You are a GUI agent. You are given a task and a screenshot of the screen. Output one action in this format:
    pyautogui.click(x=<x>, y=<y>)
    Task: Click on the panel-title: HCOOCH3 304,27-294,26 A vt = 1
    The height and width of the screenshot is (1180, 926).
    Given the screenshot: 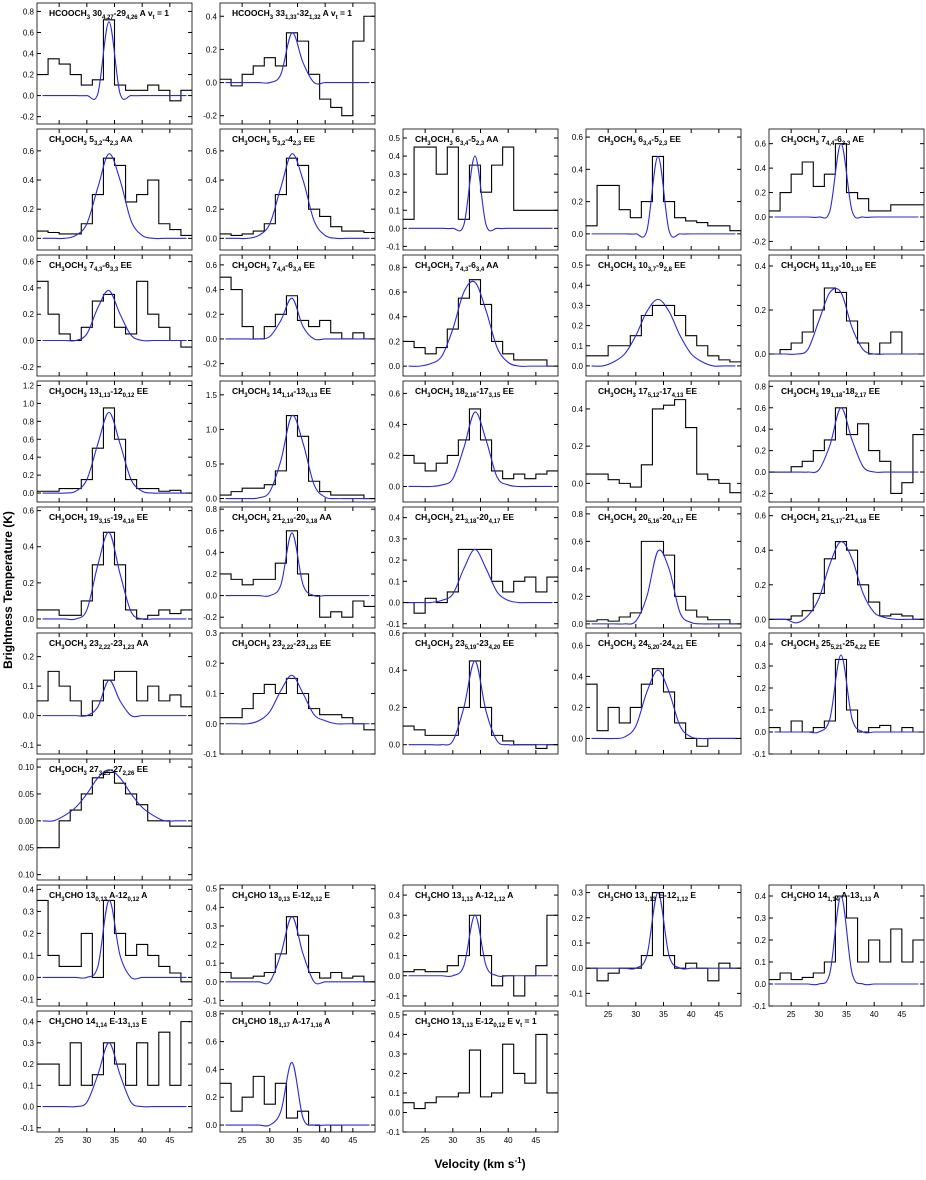 What is the action you would take?
    pyautogui.click(x=109, y=14)
    